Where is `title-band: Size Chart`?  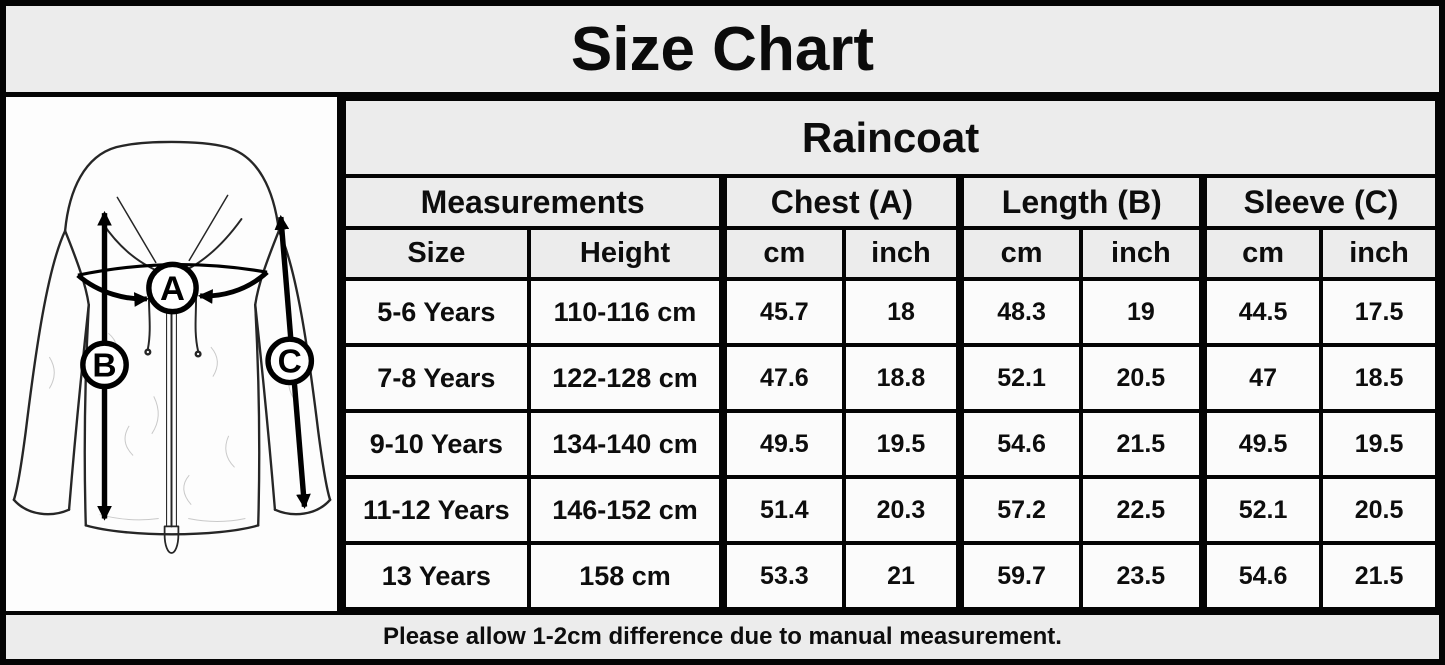
title-band: Size Chart is located at coordinates (722, 51).